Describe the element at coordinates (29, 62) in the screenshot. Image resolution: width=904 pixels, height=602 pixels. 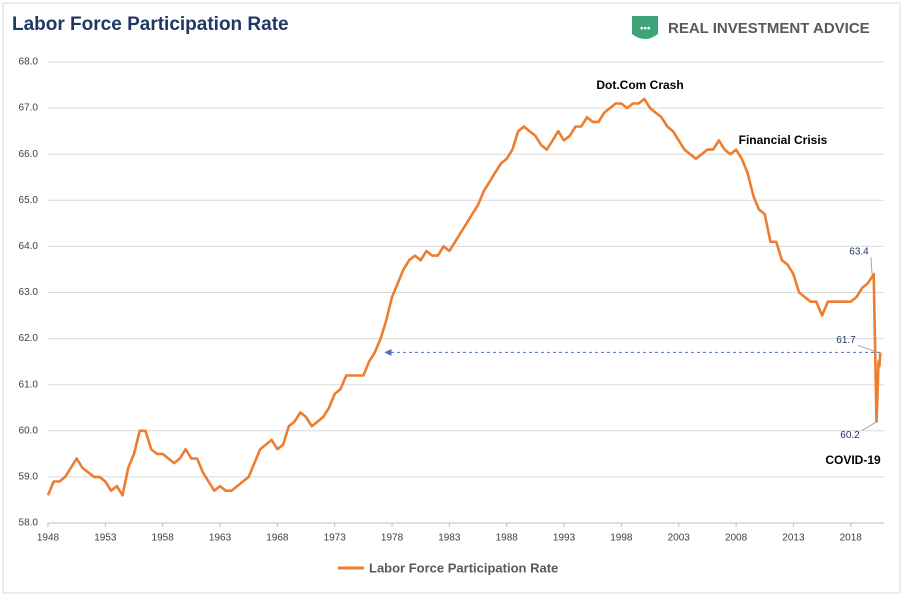
I see `y-tick-label: 68.0` at that location.